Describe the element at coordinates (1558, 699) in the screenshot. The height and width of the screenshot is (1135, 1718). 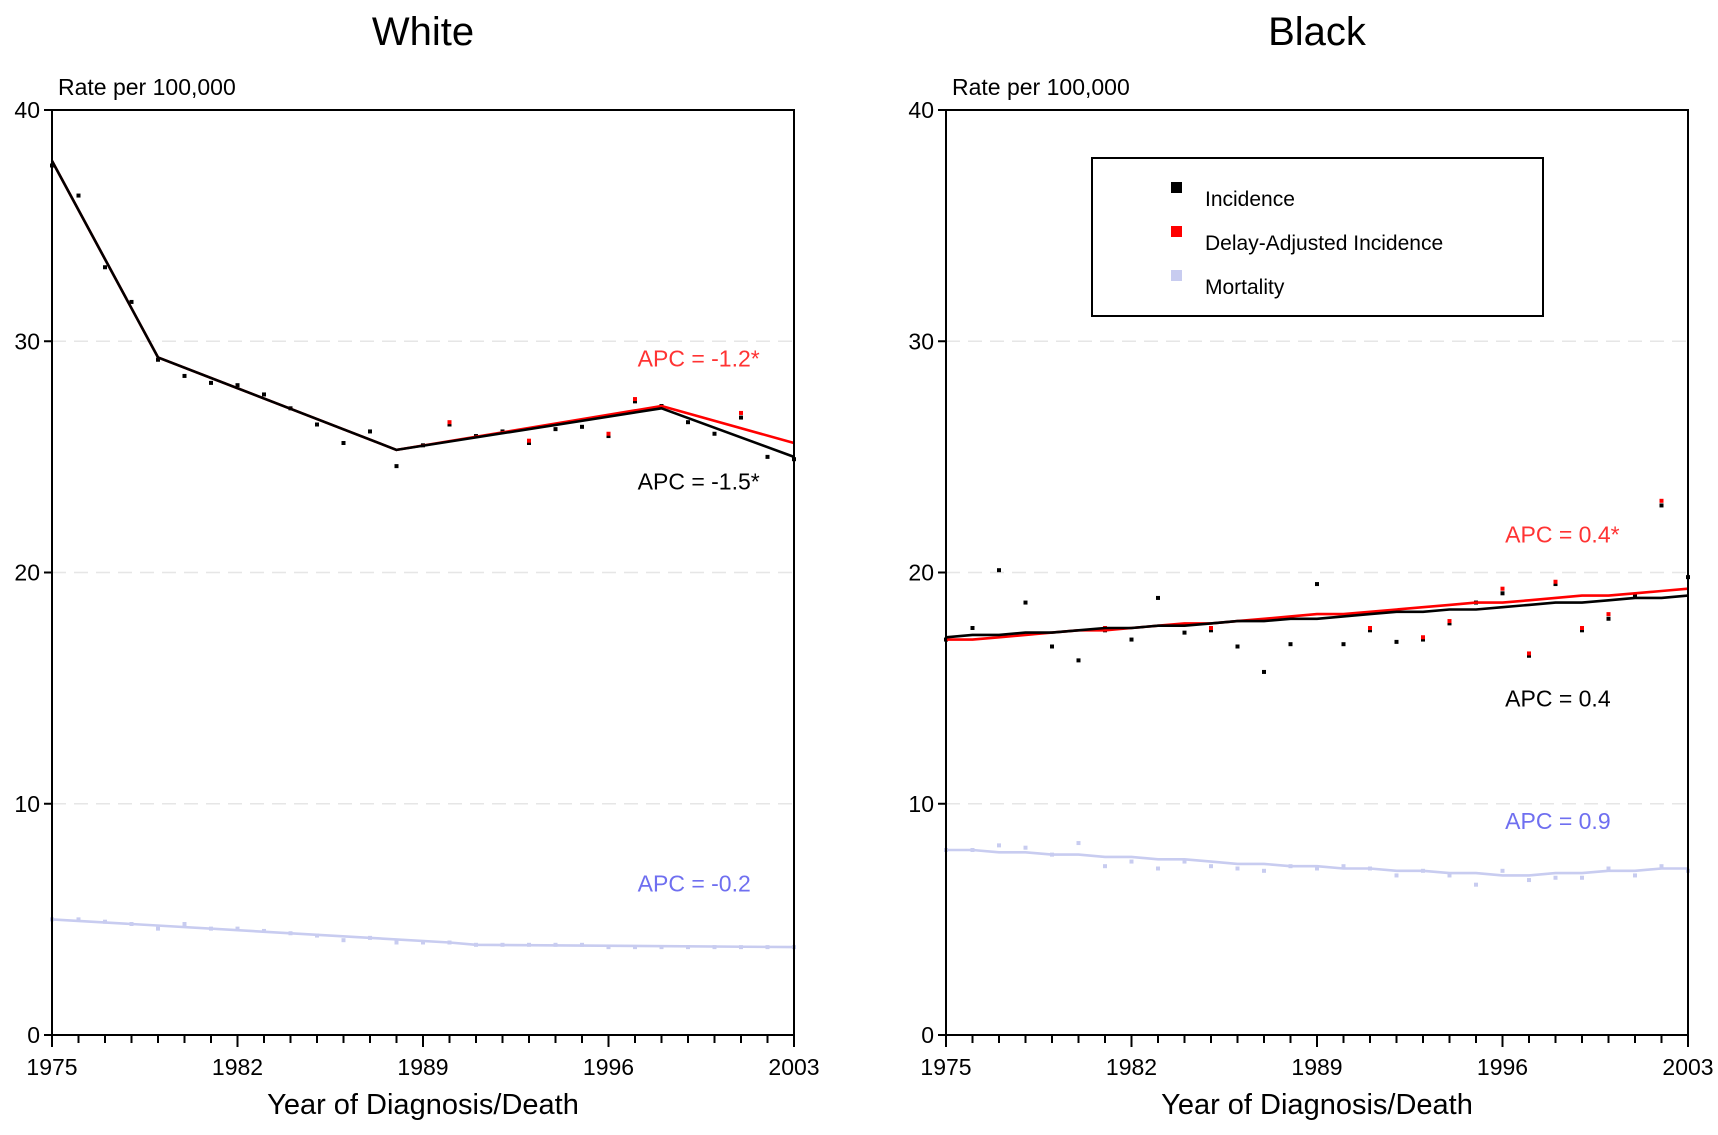
I see `apc-annotation: APC = 0.4` at that location.